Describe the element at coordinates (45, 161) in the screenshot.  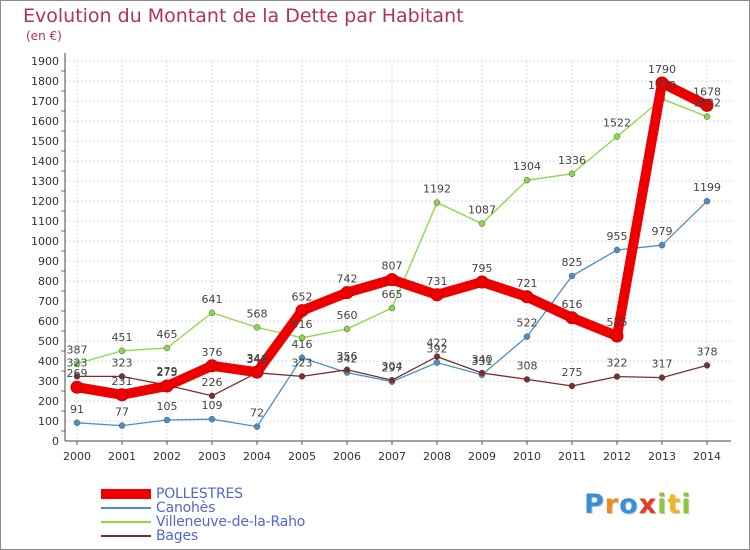
I see `y-tick-label: 1400` at that location.